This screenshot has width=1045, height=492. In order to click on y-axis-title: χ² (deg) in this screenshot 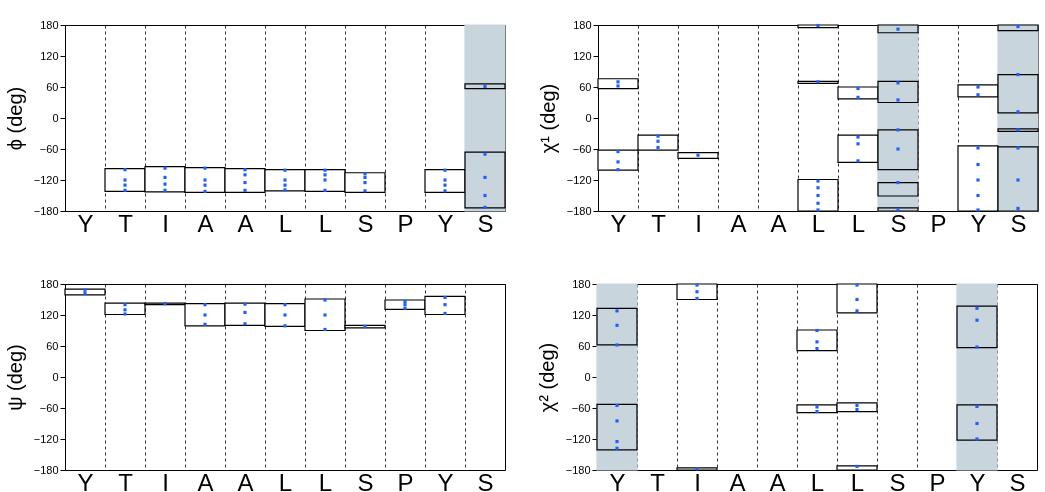, I will do `click(546, 377)`.